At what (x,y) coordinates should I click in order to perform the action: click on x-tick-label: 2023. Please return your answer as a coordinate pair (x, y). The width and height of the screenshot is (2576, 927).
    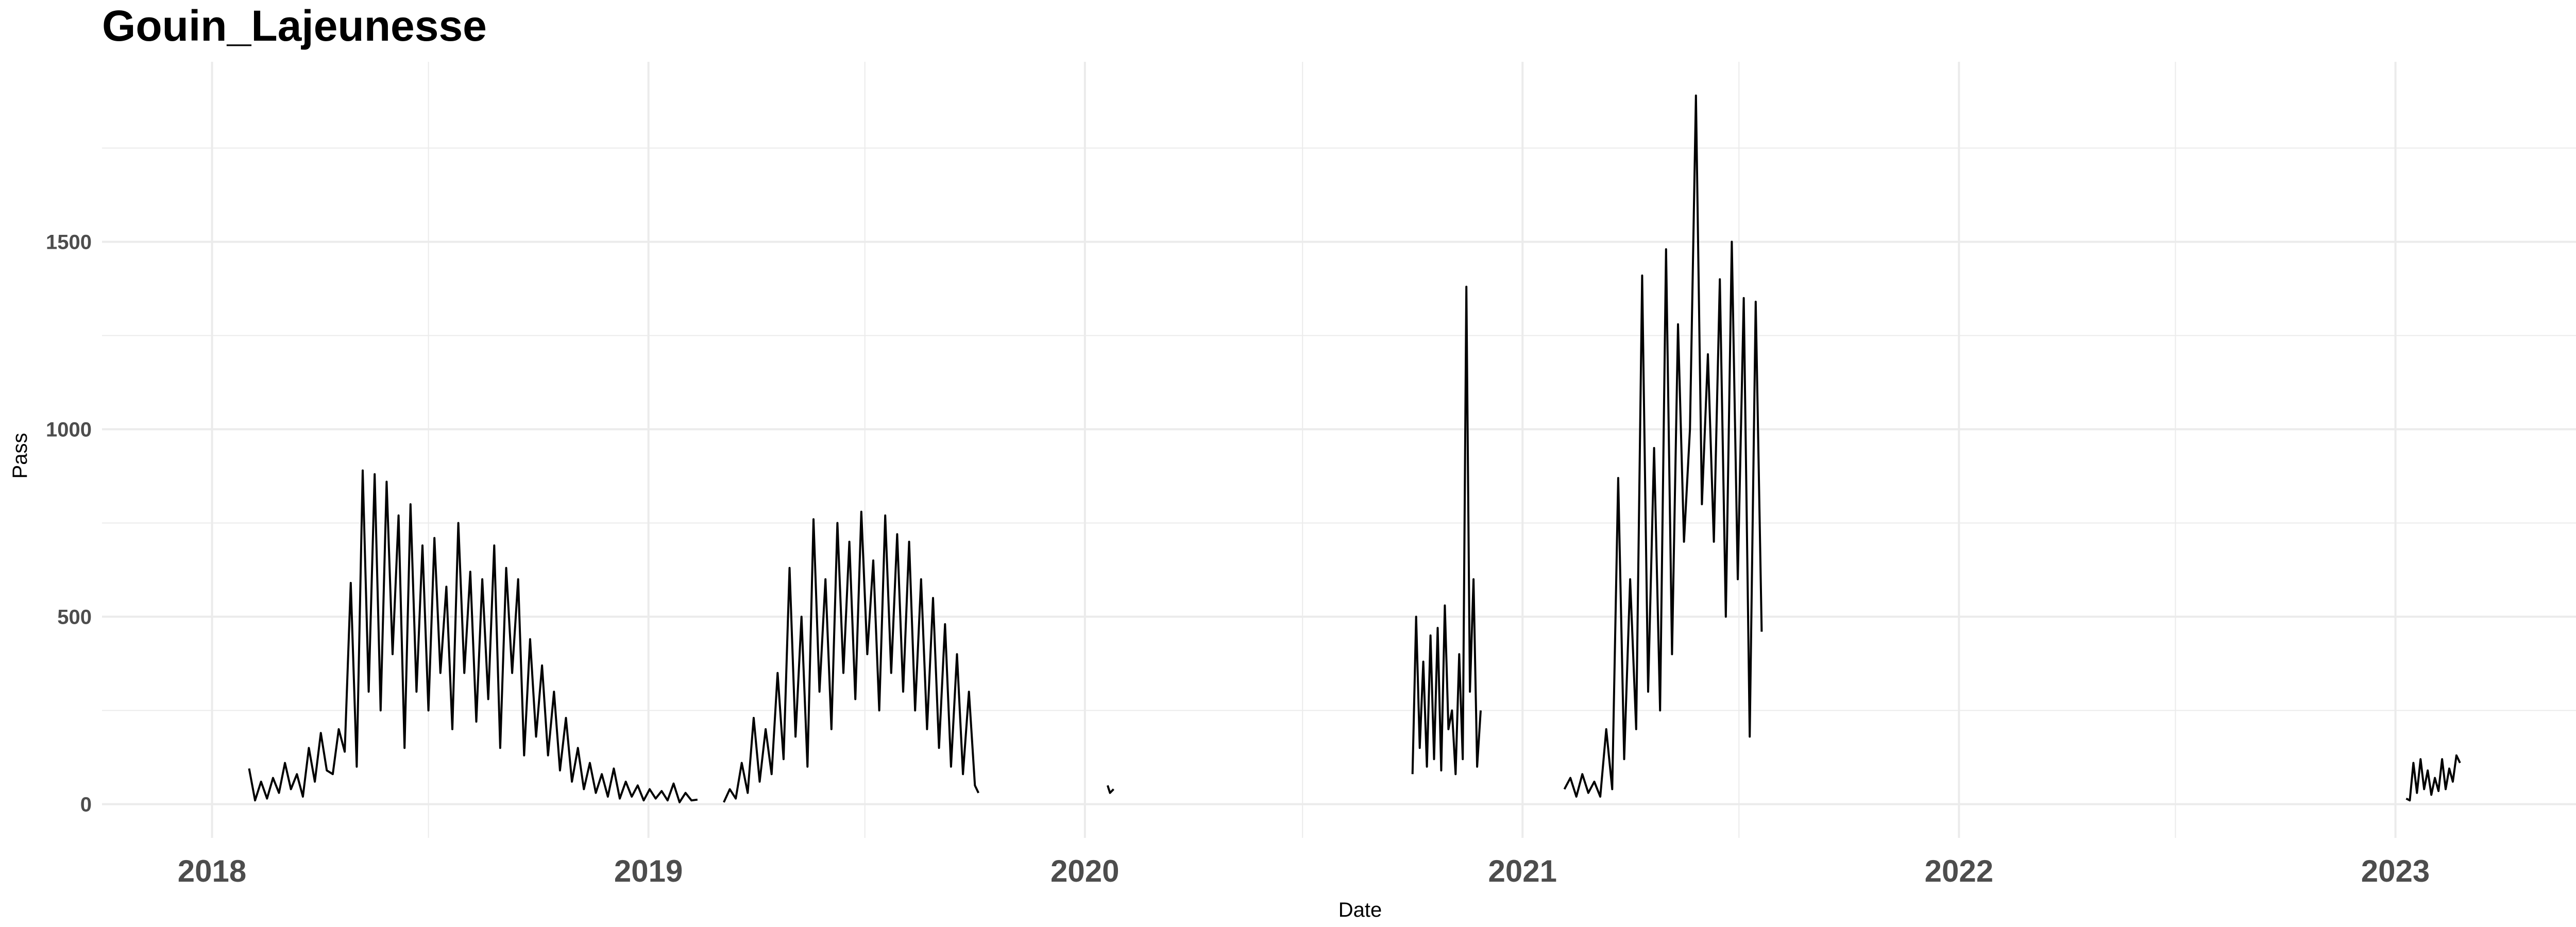
    Looking at the image, I should click on (2395, 871).